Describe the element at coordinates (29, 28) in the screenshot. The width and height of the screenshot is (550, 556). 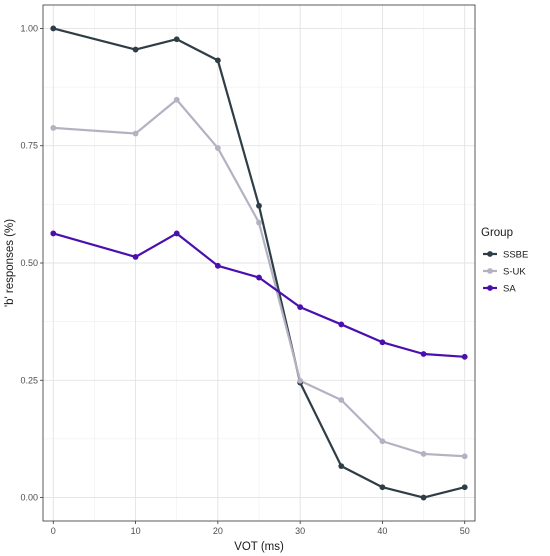
I see `y-tick-label: 1.00` at that location.